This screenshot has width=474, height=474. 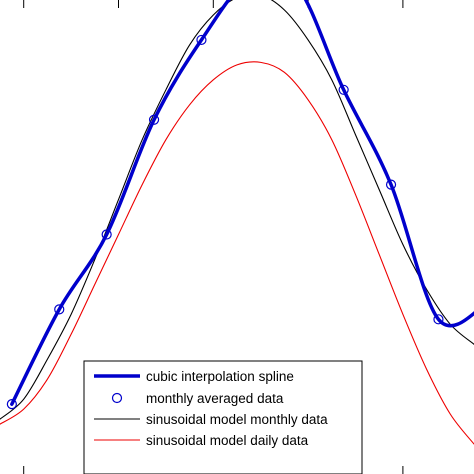 I want to click on legend-label-sinusoidal-daily: sinusoidal model daily data, so click(x=227, y=440).